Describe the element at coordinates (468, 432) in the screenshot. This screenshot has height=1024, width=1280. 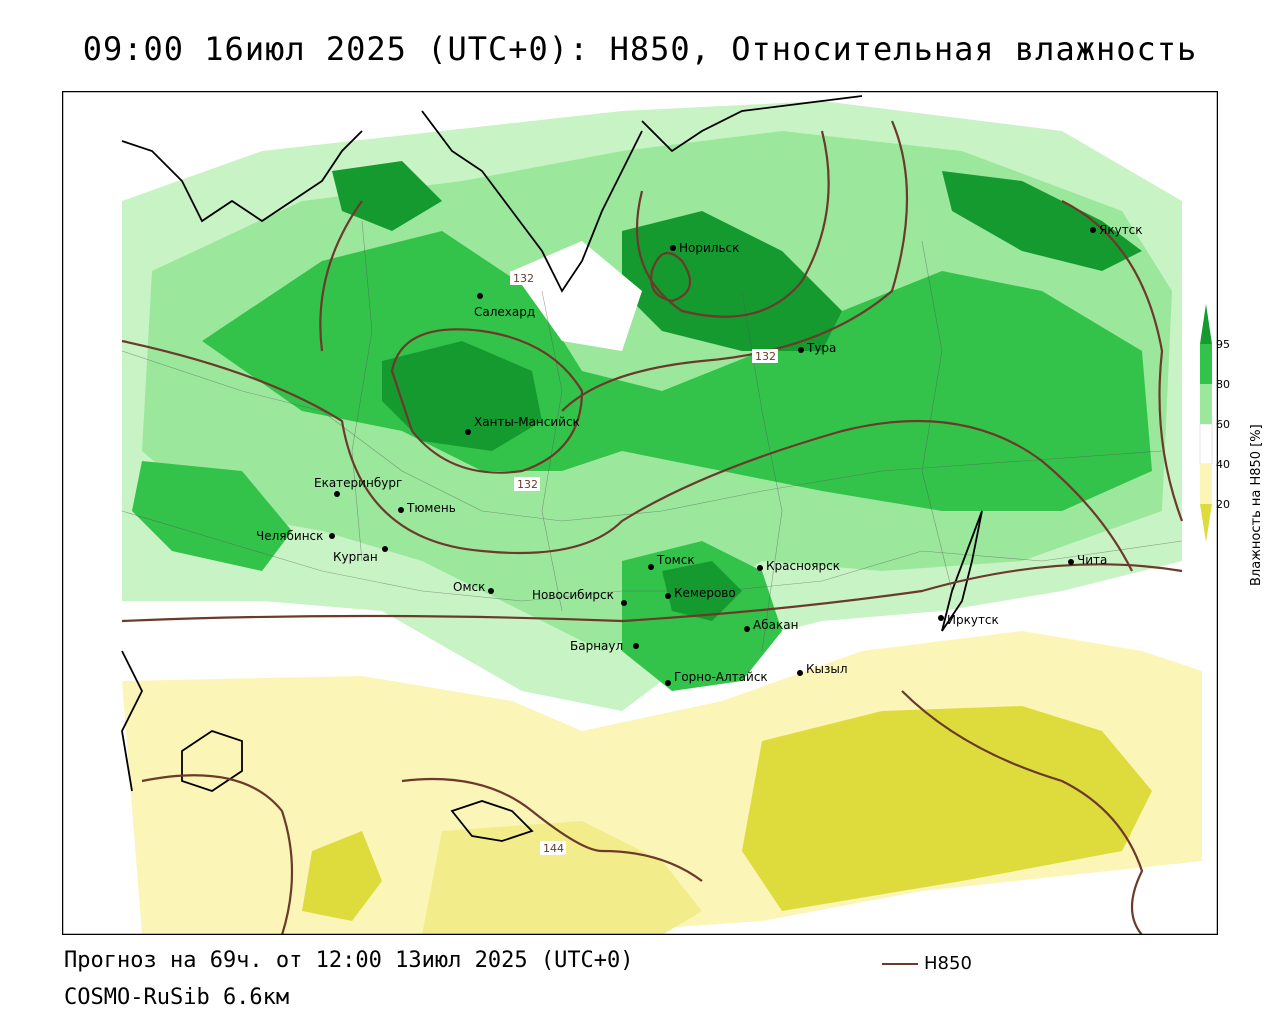
I see `city-dot-khanty-mansiysk` at that location.